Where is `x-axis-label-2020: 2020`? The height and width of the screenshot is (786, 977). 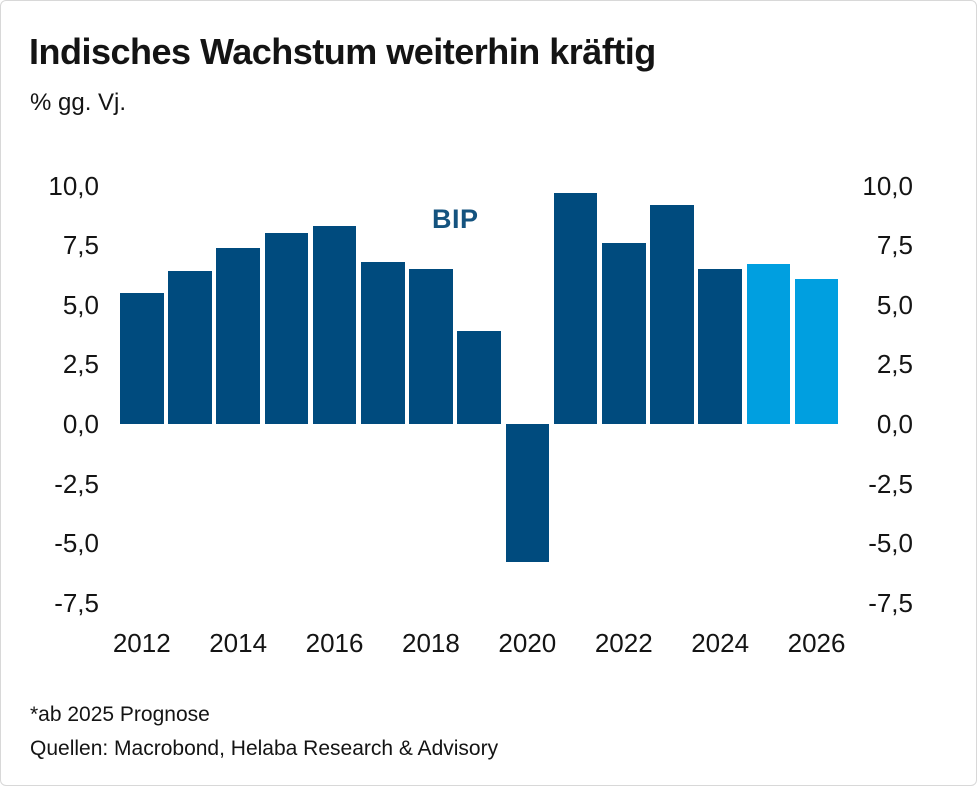
x-axis-label-2020: 2020 is located at coordinates (527, 643).